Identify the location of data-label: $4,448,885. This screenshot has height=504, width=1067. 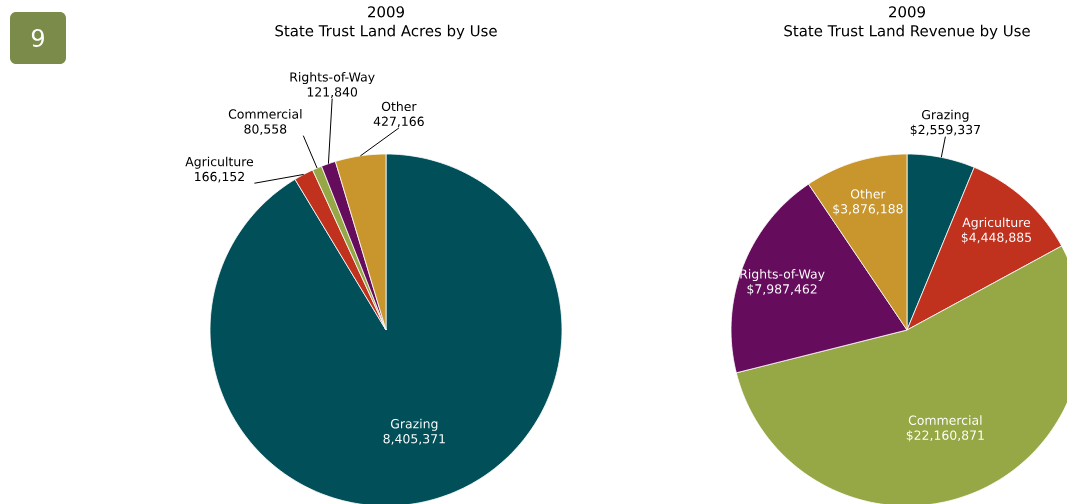
(996, 238).